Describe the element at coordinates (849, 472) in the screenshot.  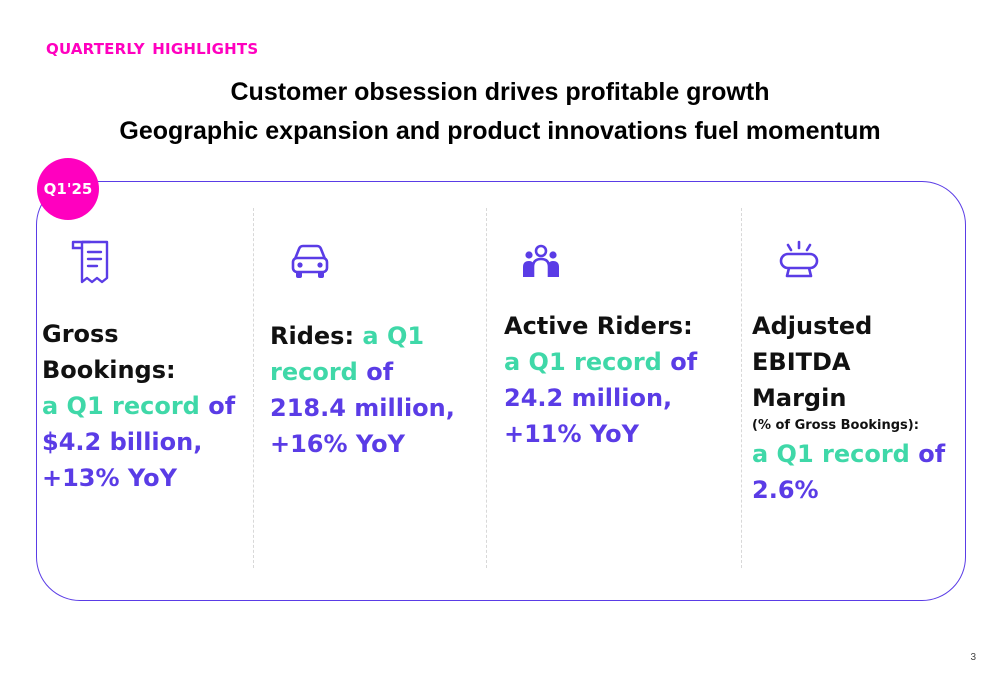
I see `metric-value: of 2.6%` at that location.